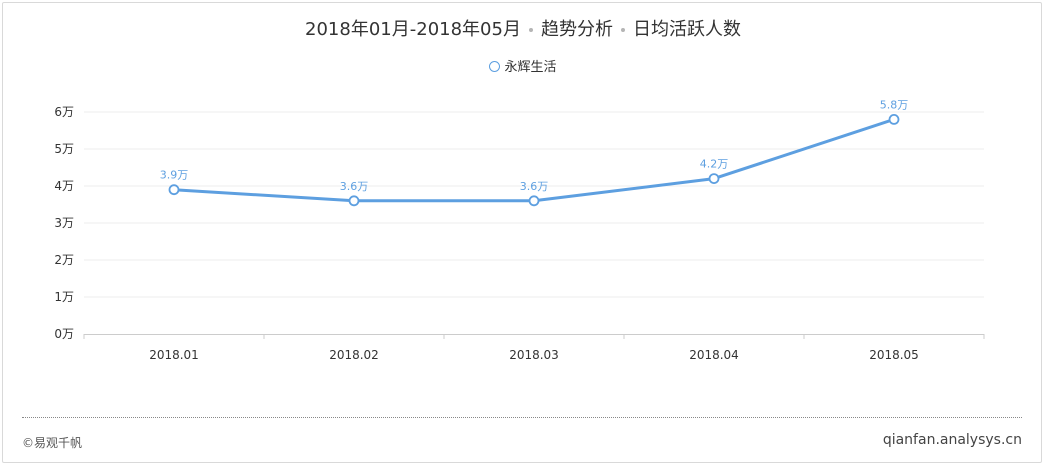 The image size is (1046, 467). Describe the element at coordinates (522, 417) in the screenshot. I see `footer-divider` at that location.